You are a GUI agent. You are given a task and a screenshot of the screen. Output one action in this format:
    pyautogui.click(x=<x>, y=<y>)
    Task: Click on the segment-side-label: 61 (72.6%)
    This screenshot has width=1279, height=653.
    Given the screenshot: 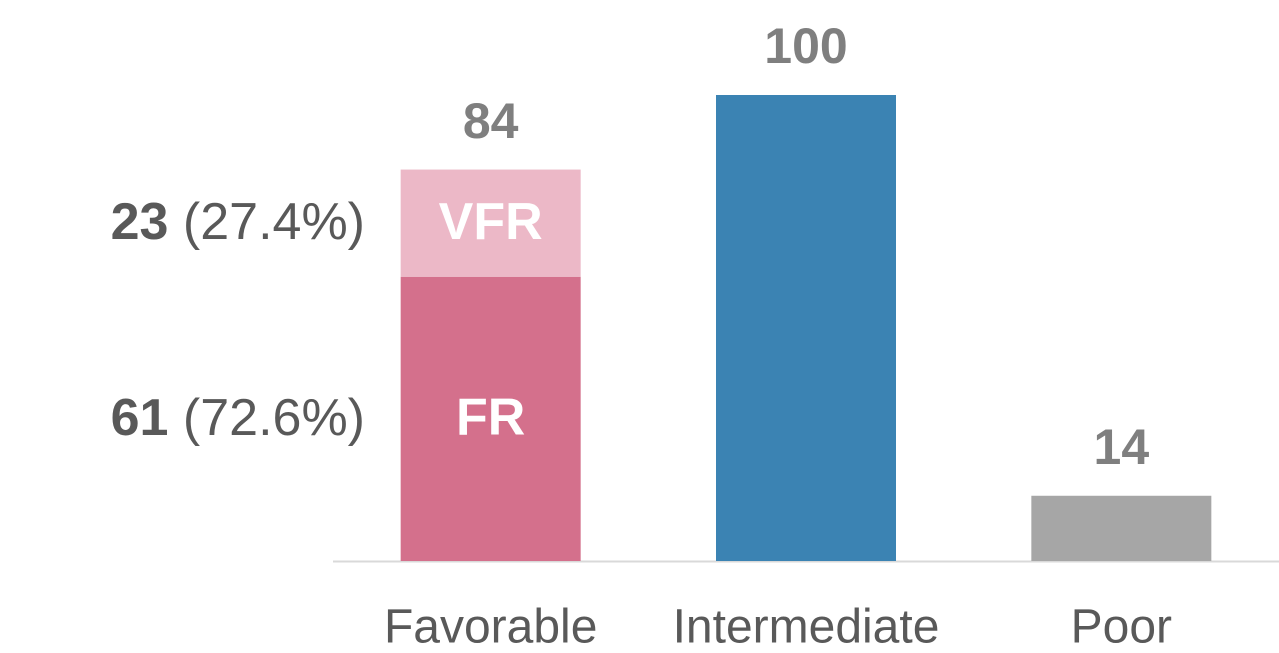 What is the action you would take?
    pyautogui.click(x=238, y=418)
    